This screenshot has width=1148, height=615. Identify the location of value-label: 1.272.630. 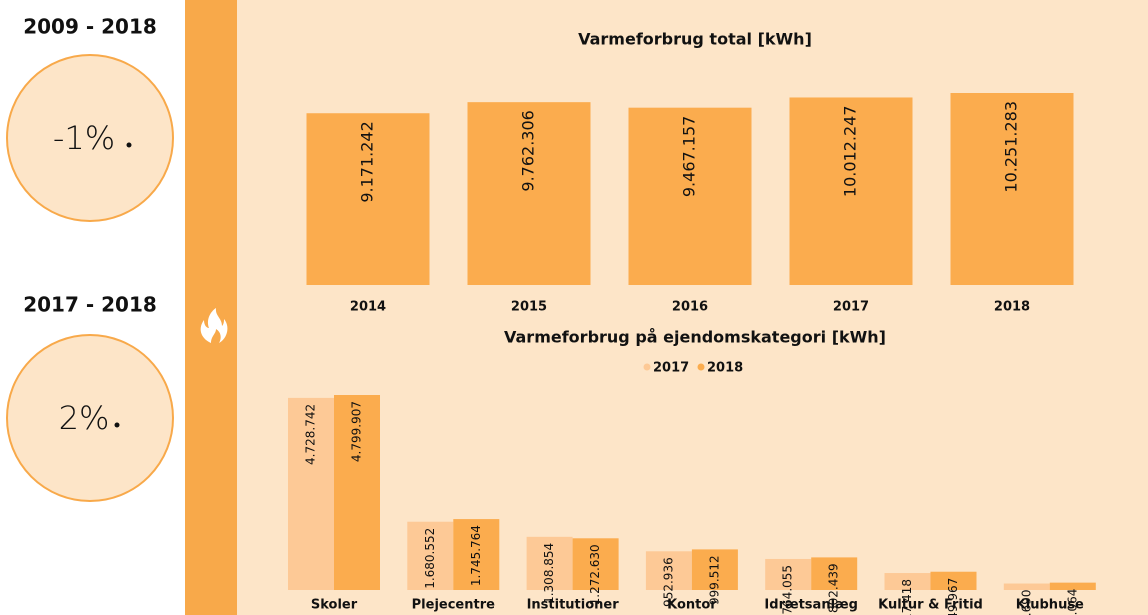
(595, 574).